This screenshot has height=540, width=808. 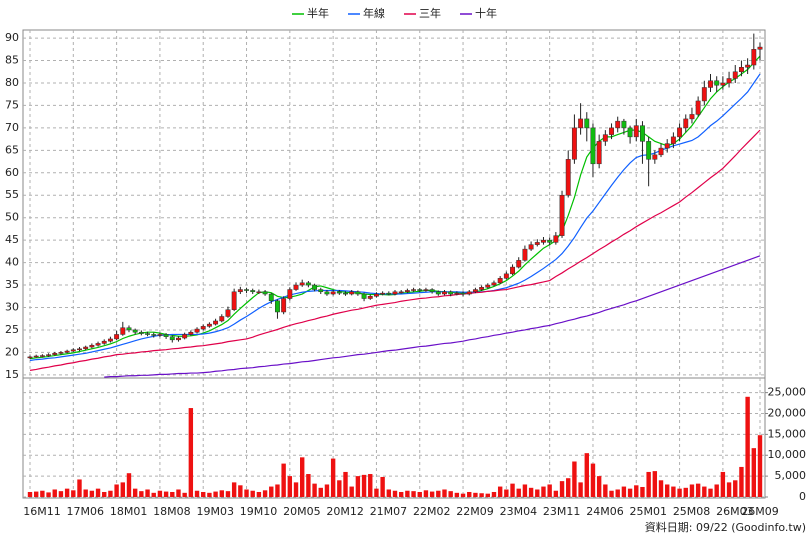 I want to click on x-tick-label: 23M04, so click(x=519, y=511).